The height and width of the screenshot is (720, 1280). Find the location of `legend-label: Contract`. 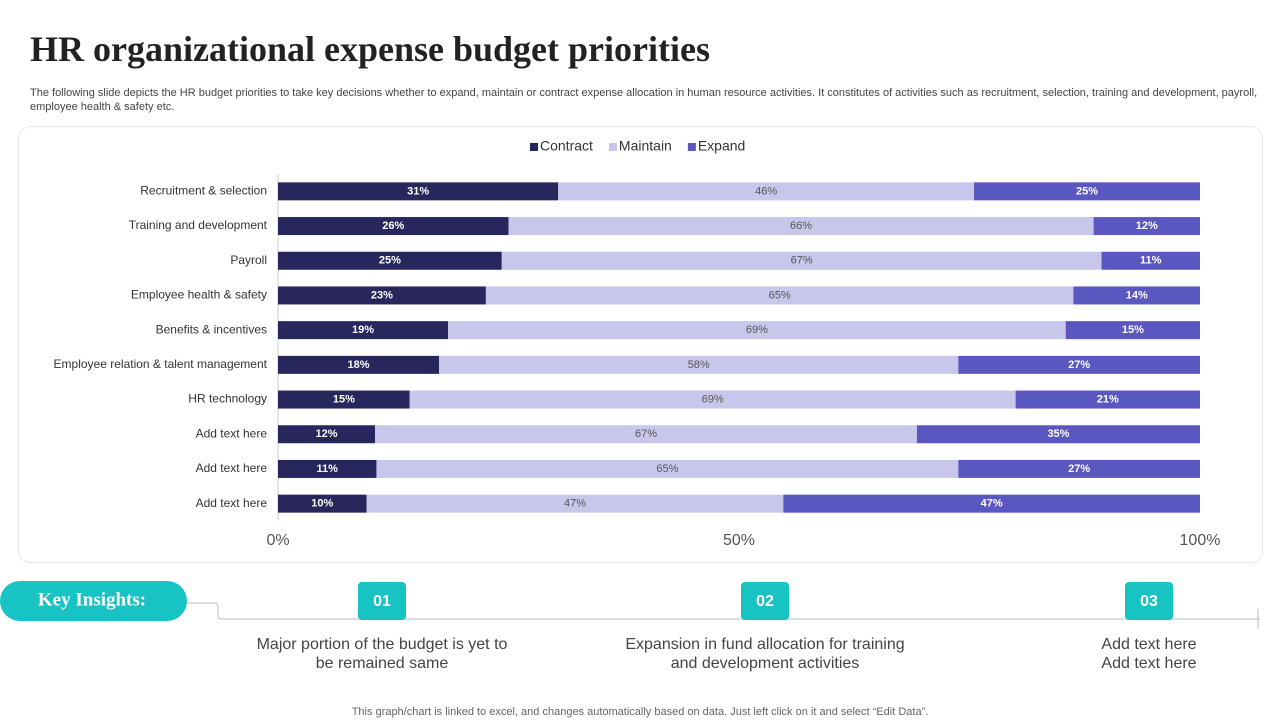

legend-label: Contract is located at coordinates (566, 146).